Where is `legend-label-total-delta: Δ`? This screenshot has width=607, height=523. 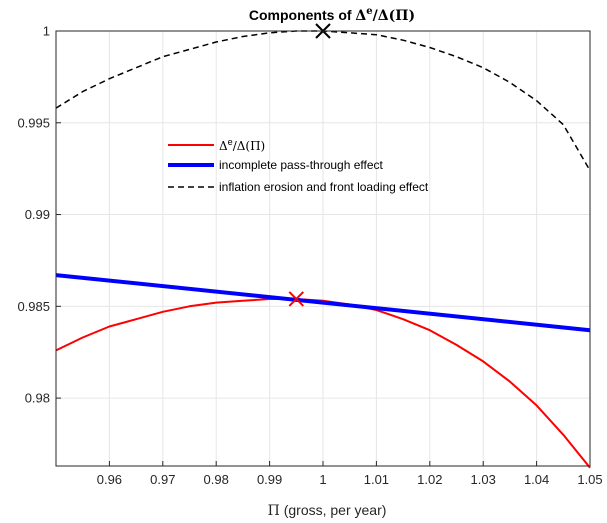
legend-label-total-delta: Δ is located at coordinates (223, 146).